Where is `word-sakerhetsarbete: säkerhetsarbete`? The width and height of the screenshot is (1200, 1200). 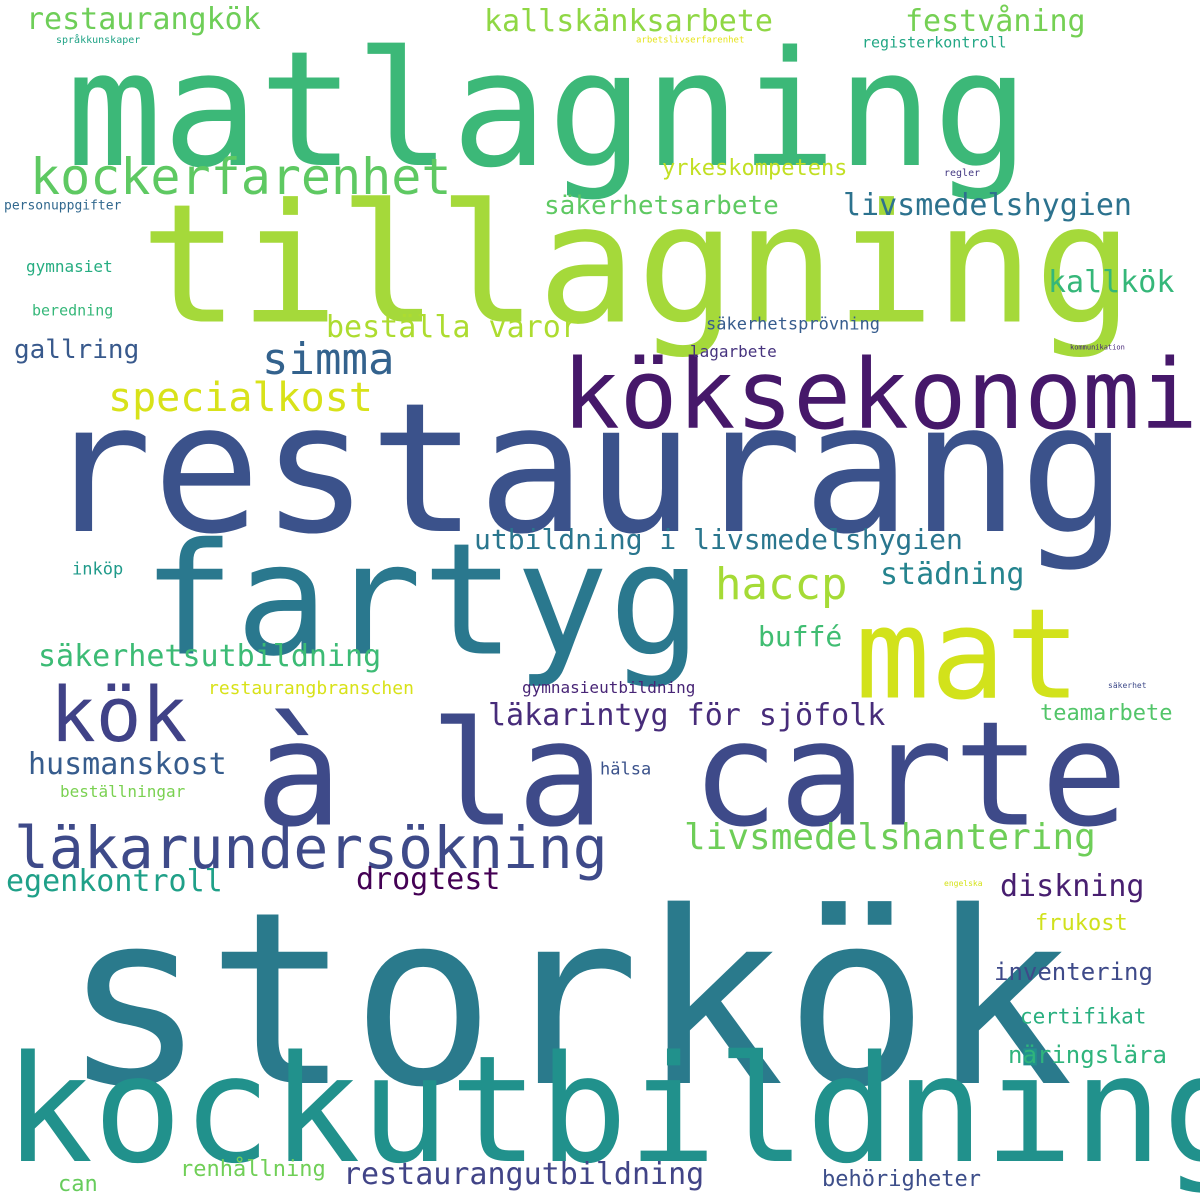 word-sakerhetsarbete: säkerhetsarbete is located at coordinates (661, 206).